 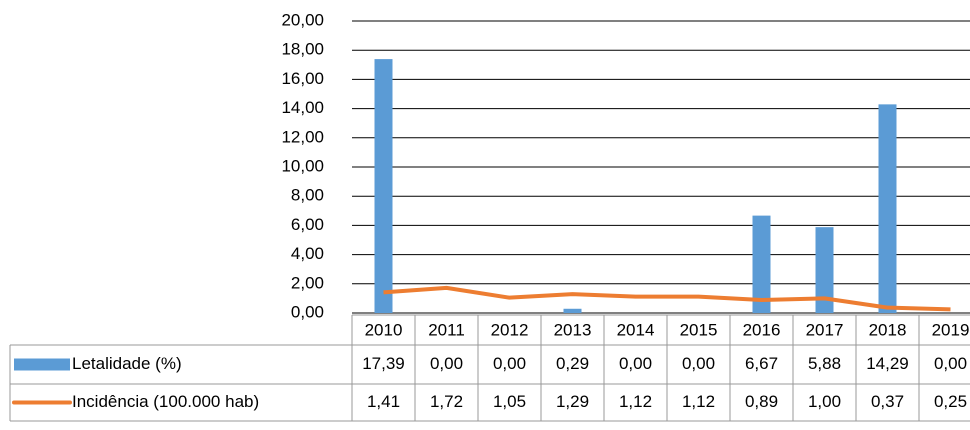 What do you see at coordinates (307, 253) in the screenshot?
I see `y-tick-label: 4,00` at bounding box center [307, 253].